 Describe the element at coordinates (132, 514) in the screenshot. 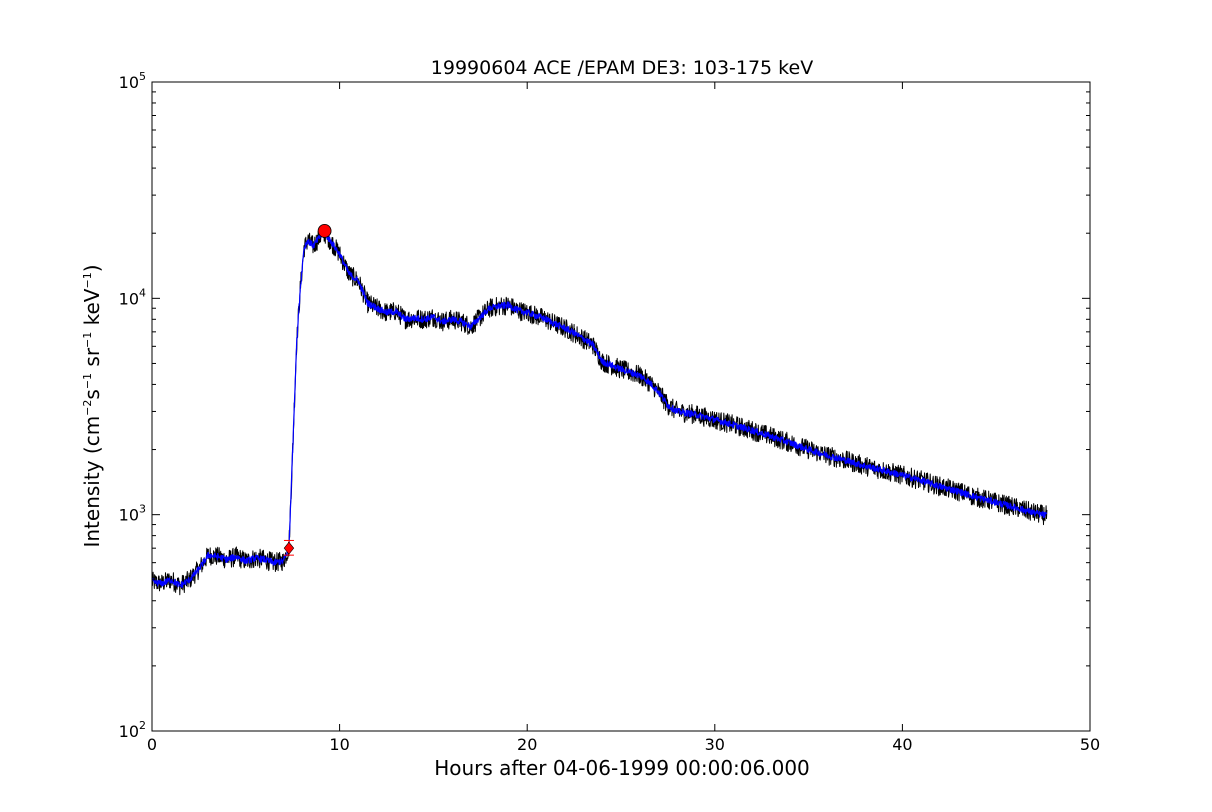

I see `y-tick-label: 10³` at that location.